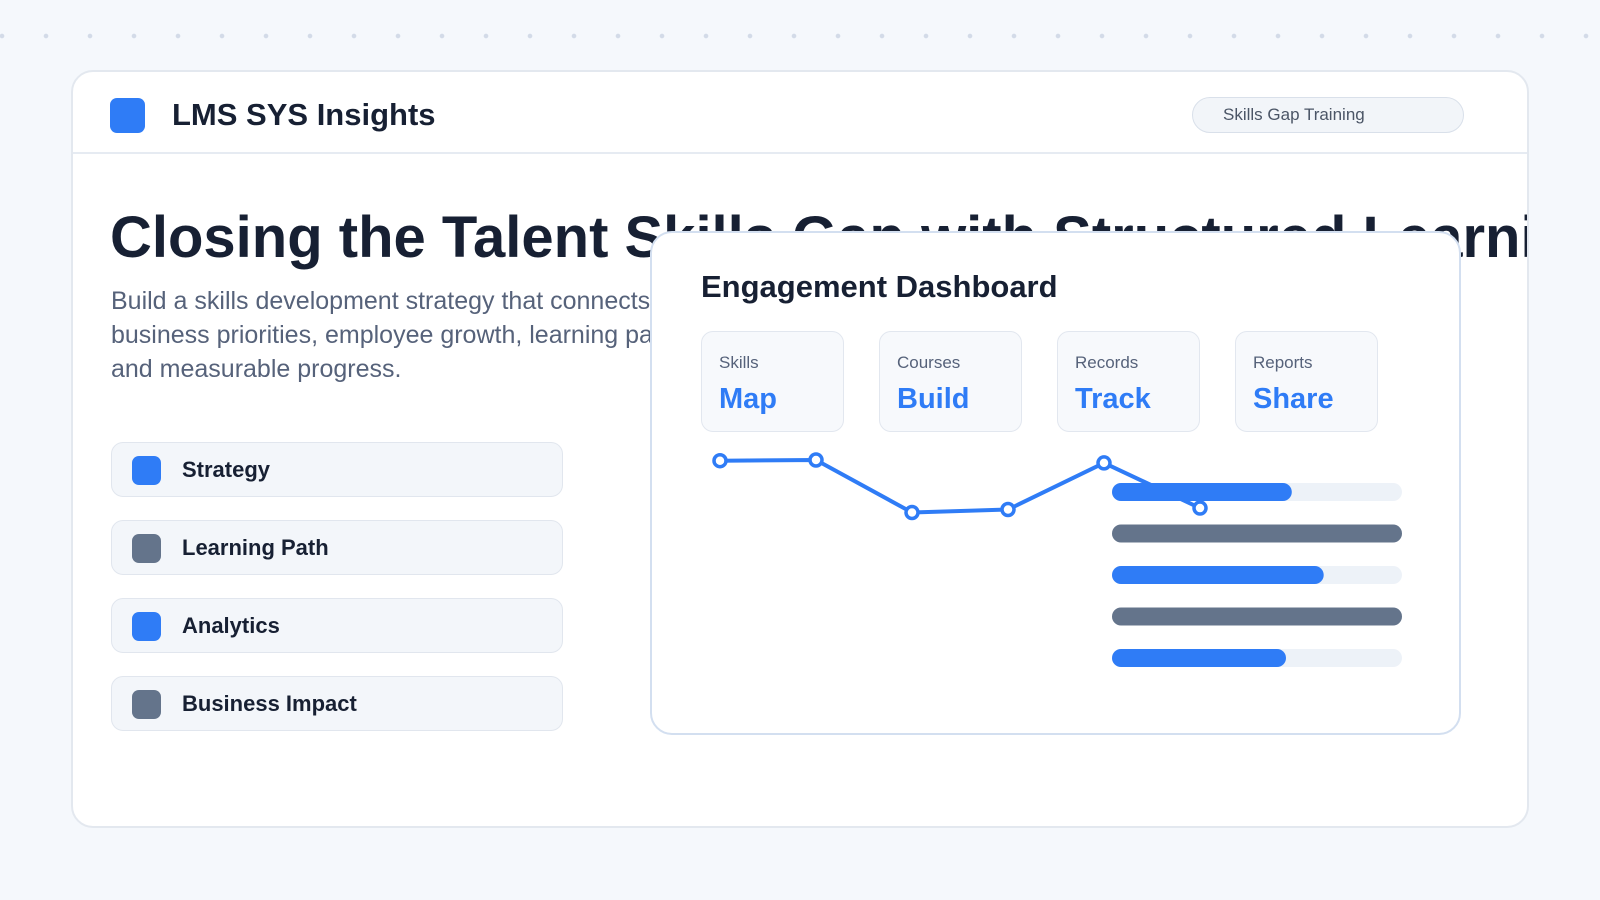 This screenshot has width=1600, height=900. Describe the element at coordinates (337, 547) in the screenshot. I see `pillar-learning-path: Learning Path` at that location.